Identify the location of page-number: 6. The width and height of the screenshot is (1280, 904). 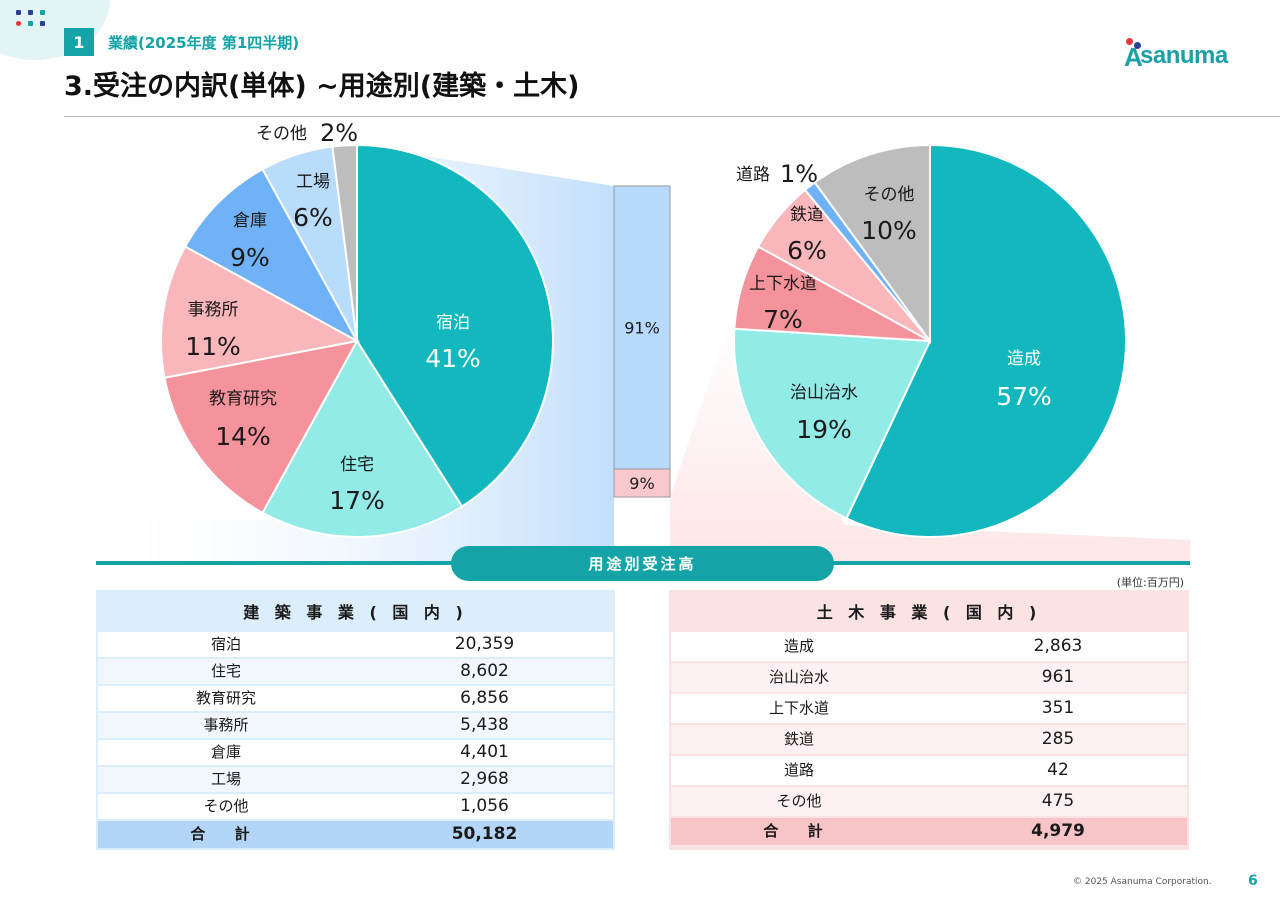
(1253, 881).